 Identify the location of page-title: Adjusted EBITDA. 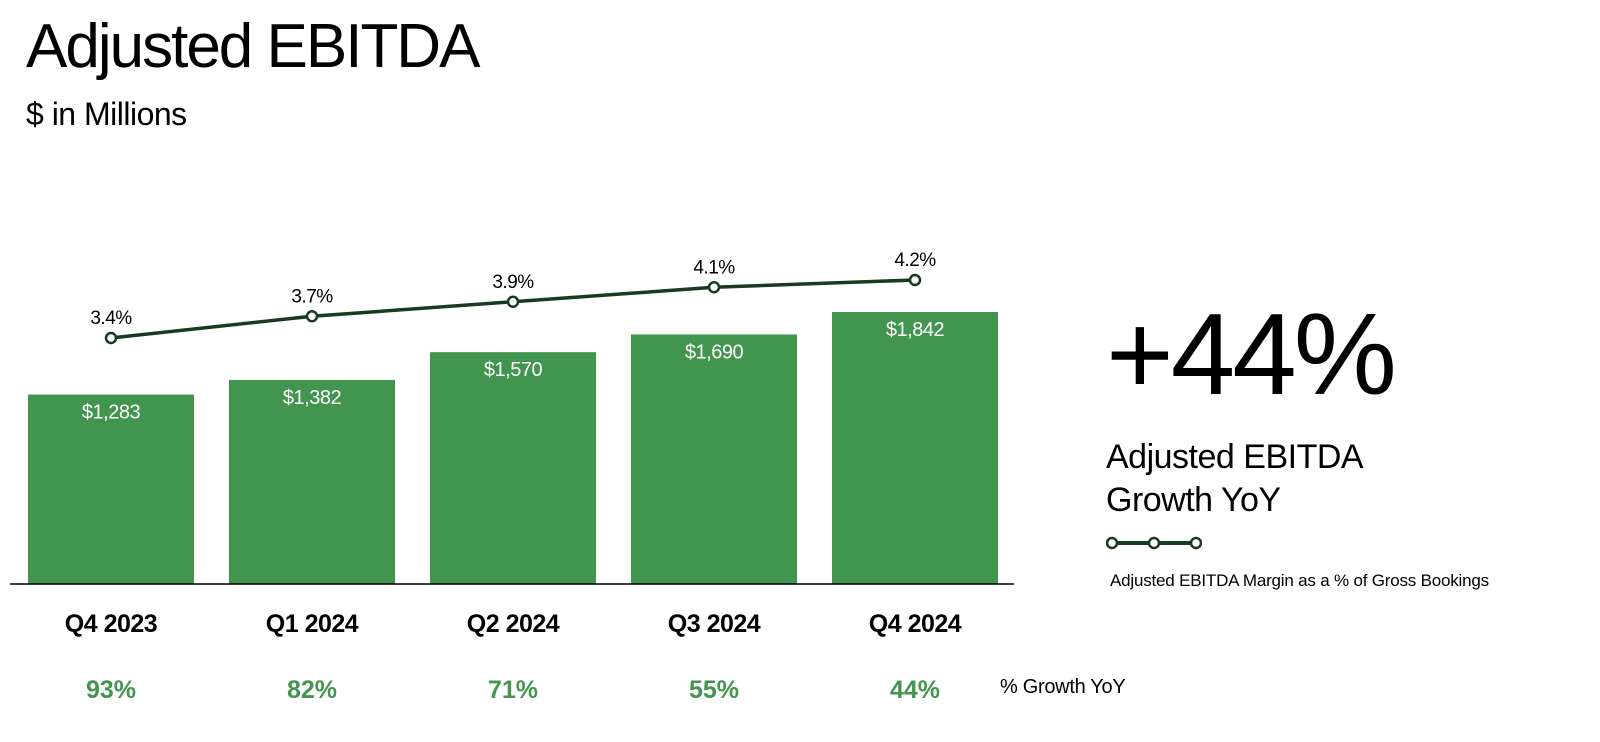
(253, 46).